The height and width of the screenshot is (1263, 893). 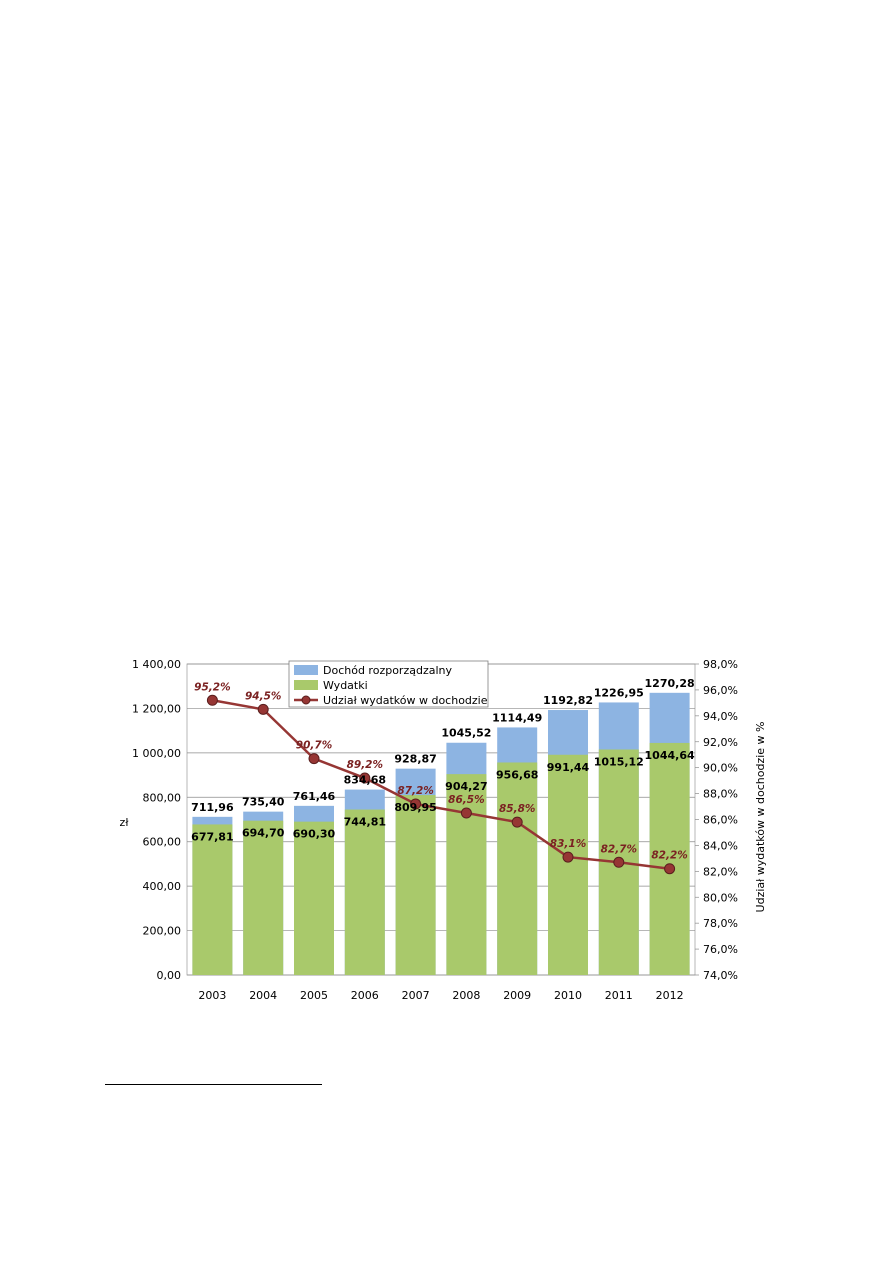 What do you see at coordinates (720, 664) in the screenshot?
I see `y2-tick-label: 98,0%` at bounding box center [720, 664].